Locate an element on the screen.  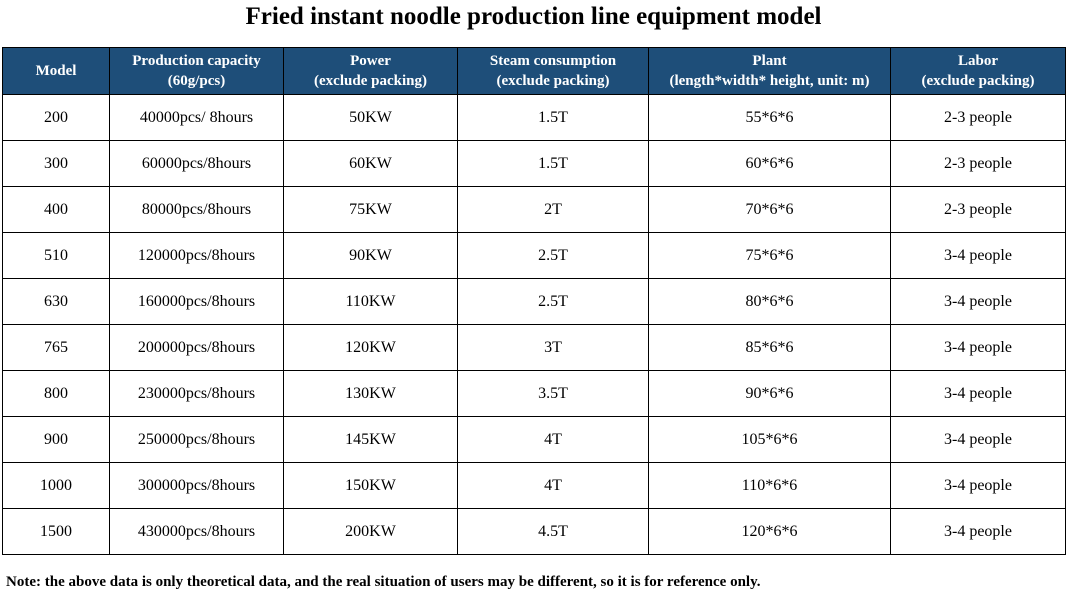
cell-power: 145KW is located at coordinates (370, 439).